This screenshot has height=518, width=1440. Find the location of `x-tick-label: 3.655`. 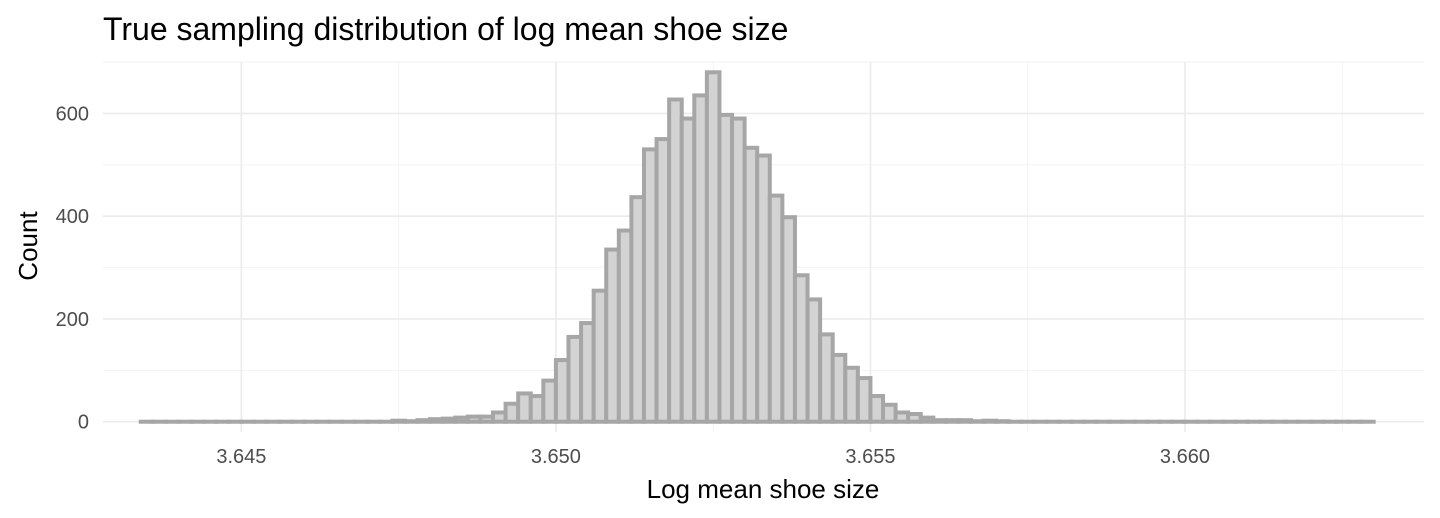

x-tick-label: 3.655 is located at coordinates (870, 457).